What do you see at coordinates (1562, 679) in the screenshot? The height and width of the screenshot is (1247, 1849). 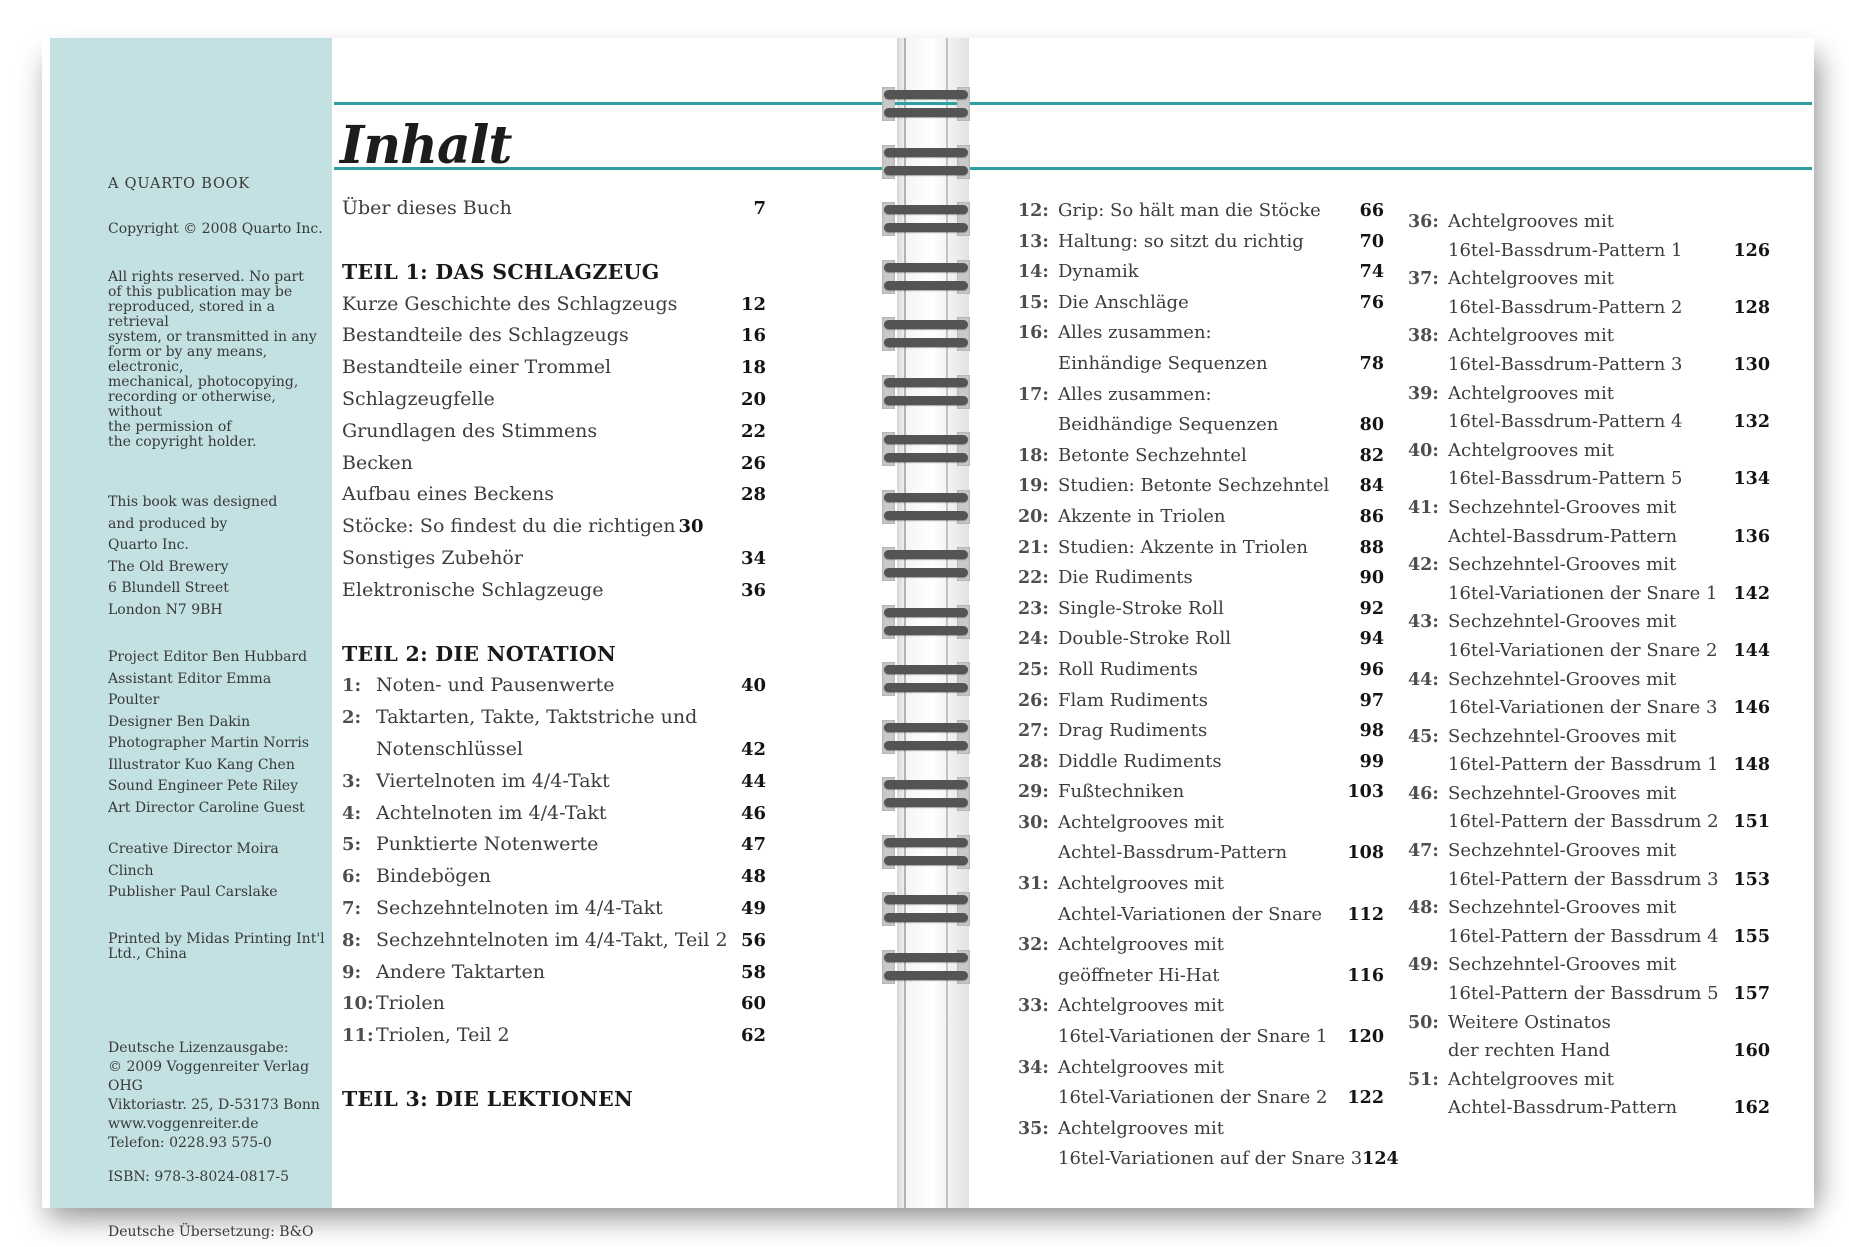 I see `toc-entry-title: Sechzehntel-Grooves mit` at bounding box center [1562, 679].